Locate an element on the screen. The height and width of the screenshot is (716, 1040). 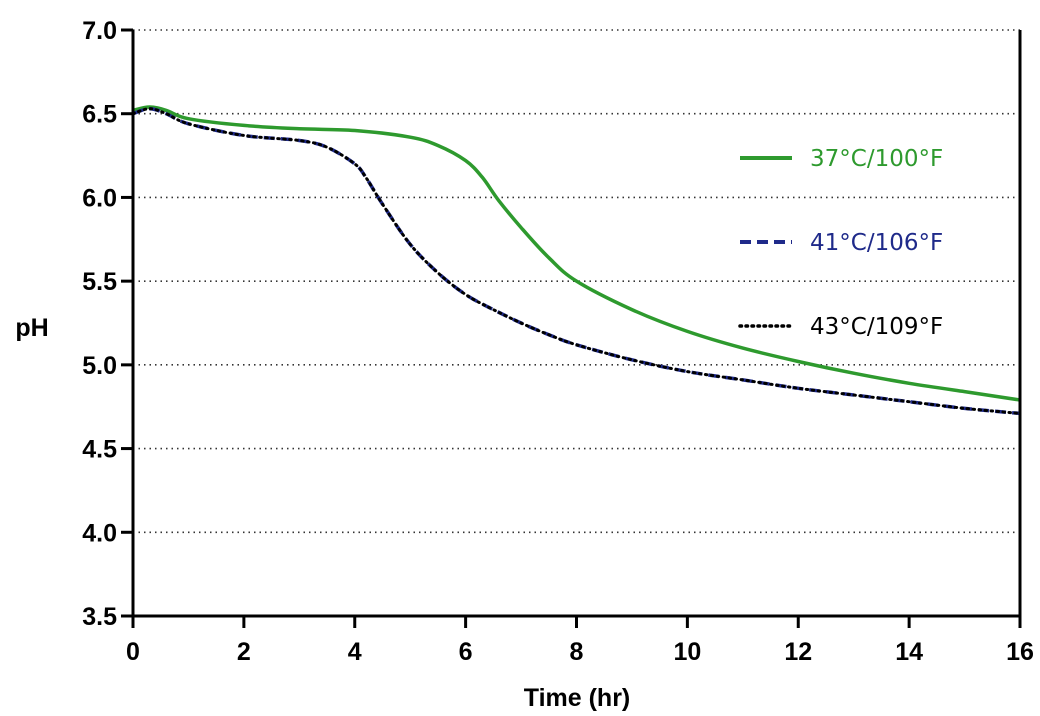
y-tick-label-1: 4.0 is located at coordinates (99, 533).